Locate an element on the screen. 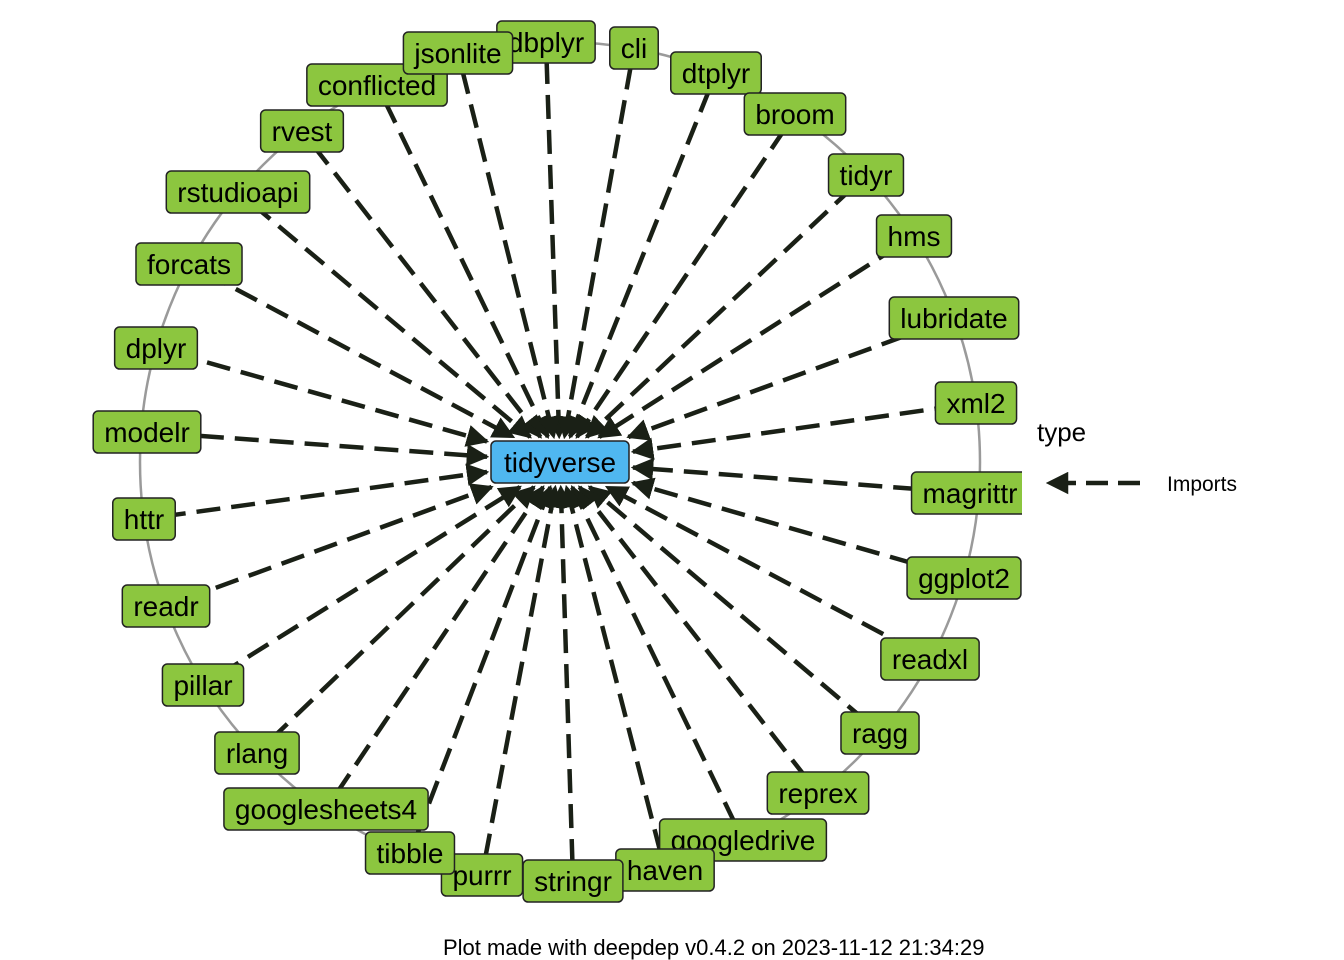 Image resolution: width=1344 pixels, height=960 pixels. node-magrittr: magrittr is located at coordinates (969, 493).